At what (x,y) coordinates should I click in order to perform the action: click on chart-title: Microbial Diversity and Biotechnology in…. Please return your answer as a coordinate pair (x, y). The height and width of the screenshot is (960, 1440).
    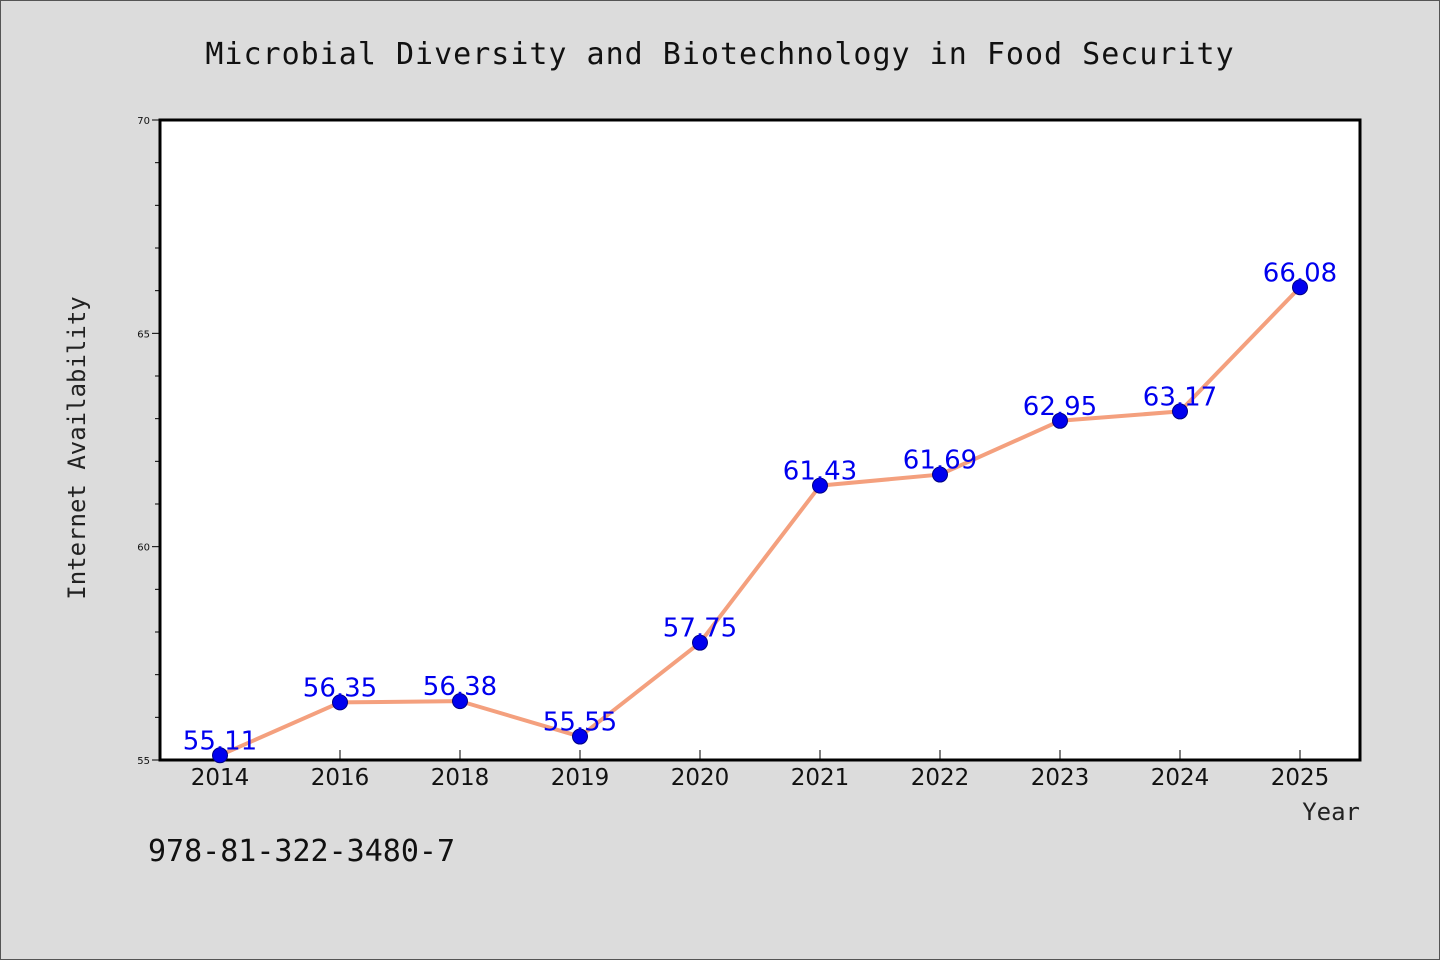
    Looking at the image, I should click on (719, 54).